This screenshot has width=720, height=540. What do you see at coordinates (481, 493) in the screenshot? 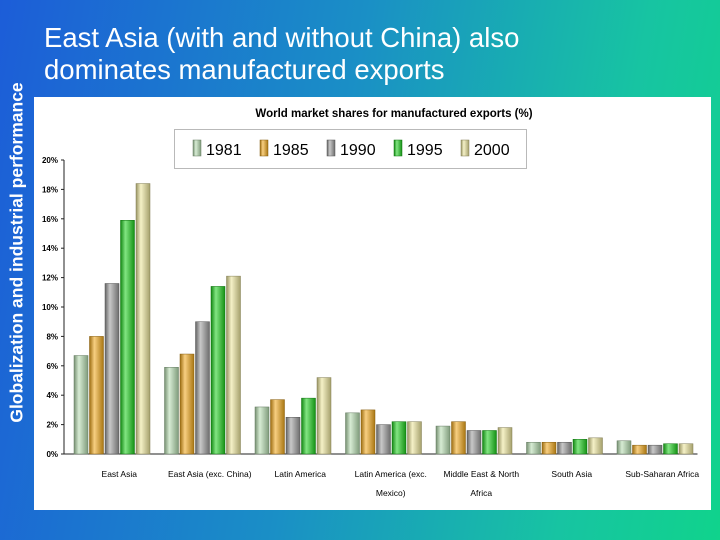
I see `category-label: Africa` at bounding box center [481, 493].